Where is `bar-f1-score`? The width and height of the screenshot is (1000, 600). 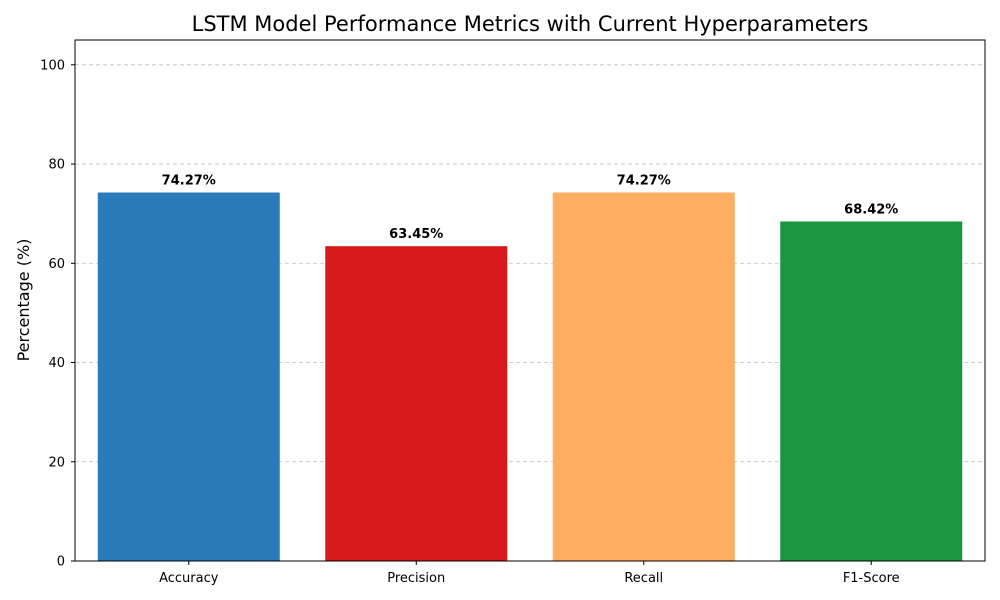 bar-f1-score is located at coordinates (871, 391).